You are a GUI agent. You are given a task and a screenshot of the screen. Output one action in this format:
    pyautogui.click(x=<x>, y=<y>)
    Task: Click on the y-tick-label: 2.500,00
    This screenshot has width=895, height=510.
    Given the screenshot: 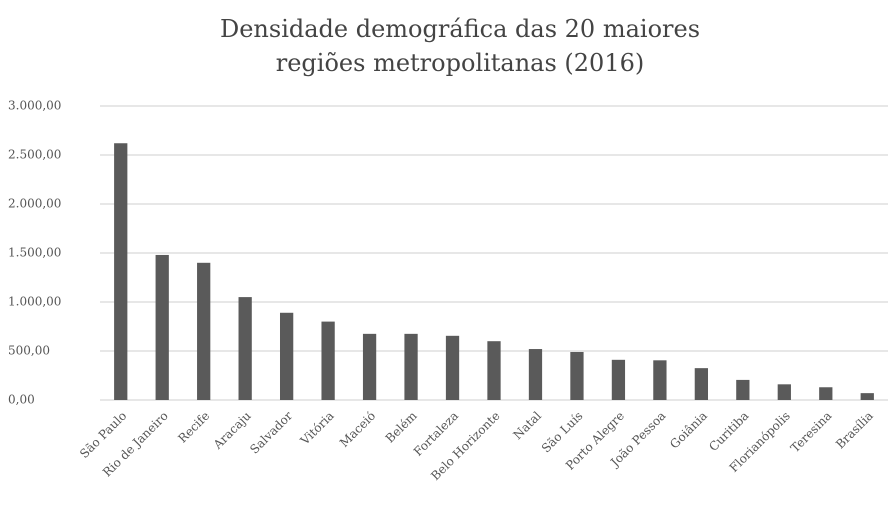 What is the action you would take?
    pyautogui.click(x=34, y=155)
    